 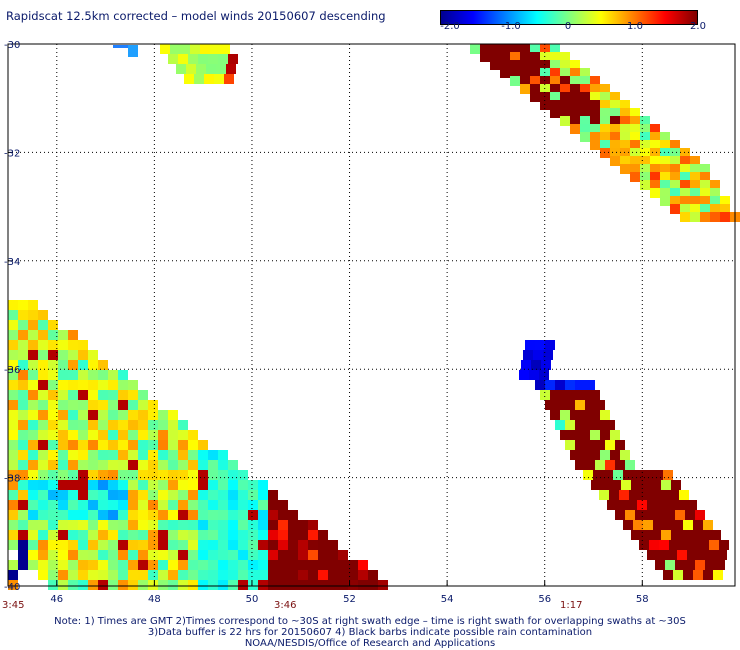 What do you see at coordinates (12, 153) in the screenshot?
I see `lat-tick-label: -32` at bounding box center [12, 153].